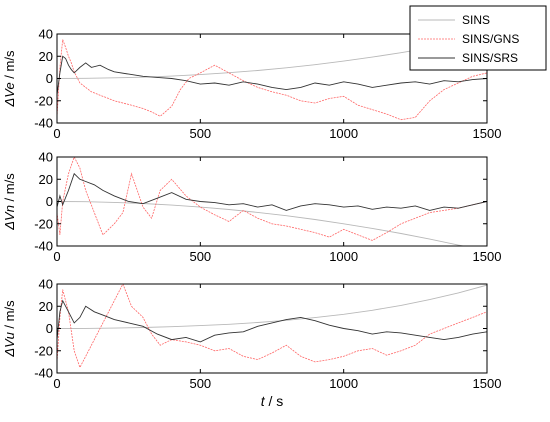 The width and height of the screenshot is (550, 422). I want to click on legend-label: SINS/GNS, so click(490, 39).